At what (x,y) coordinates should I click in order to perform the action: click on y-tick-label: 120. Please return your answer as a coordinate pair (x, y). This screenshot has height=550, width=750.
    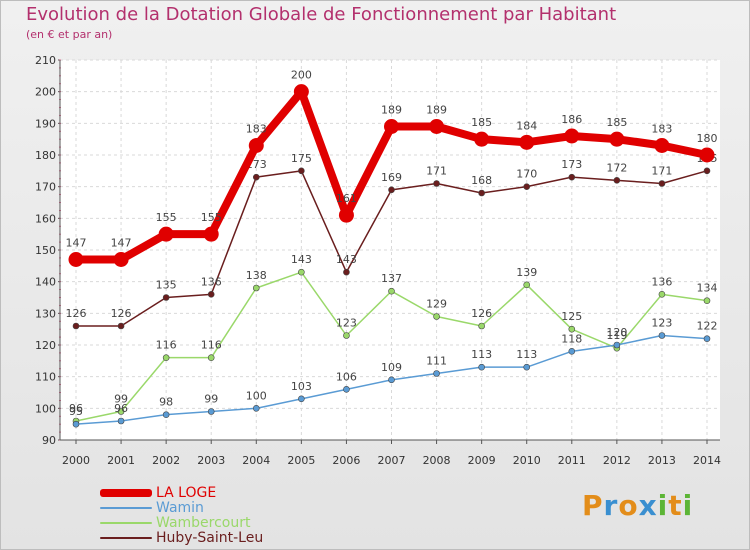
    Looking at the image, I should click on (45, 345).